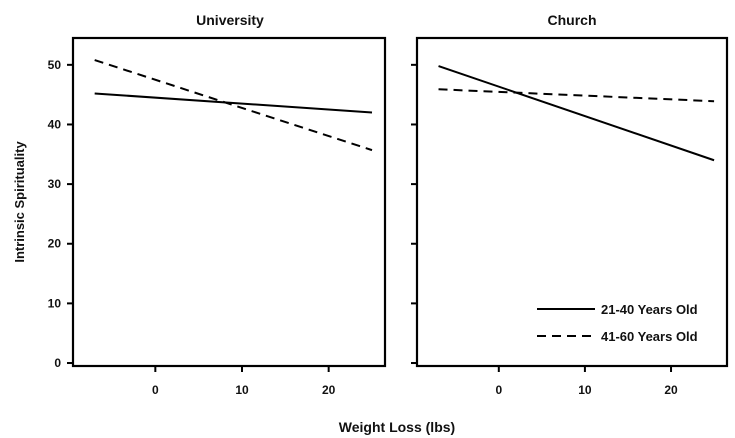  Describe the element at coordinates (55, 65) in the screenshot. I see `y-tick-label: 50` at that location.